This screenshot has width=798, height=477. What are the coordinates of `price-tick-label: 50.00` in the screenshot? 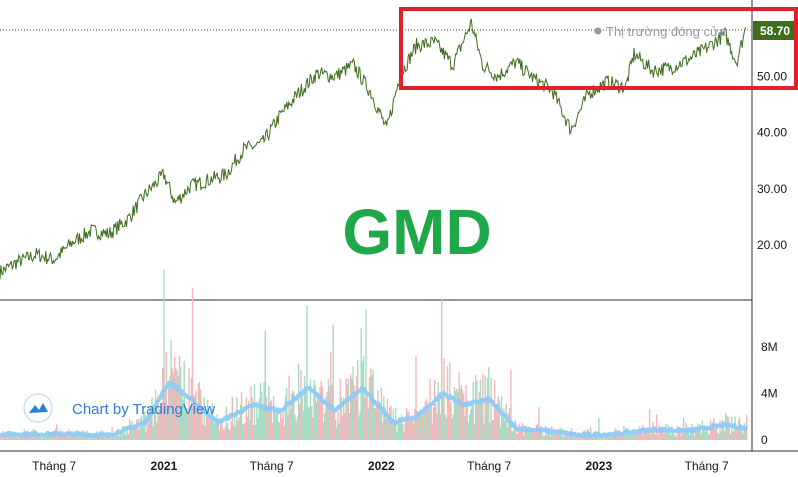 It's located at (772, 76).